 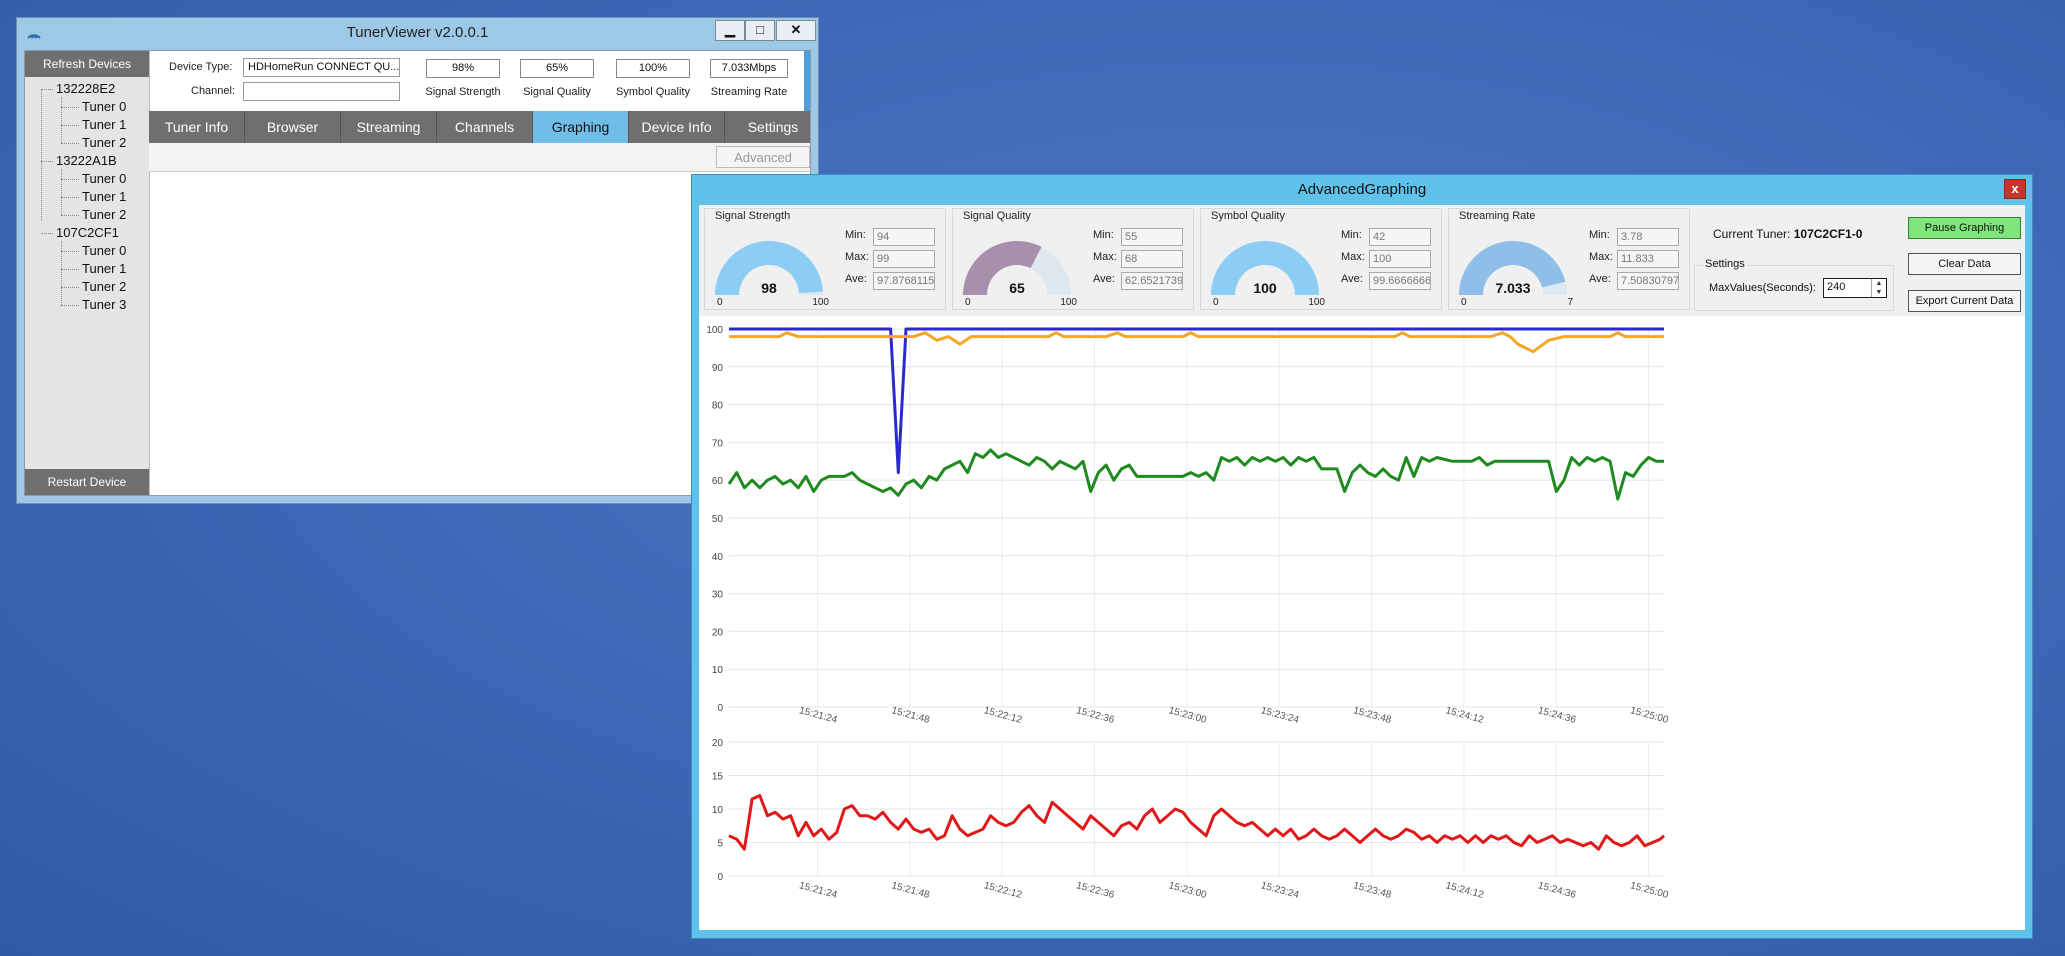 What do you see at coordinates (557, 92) in the screenshot?
I see `signal-quality-caption: Signal Quality` at bounding box center [557, 92].